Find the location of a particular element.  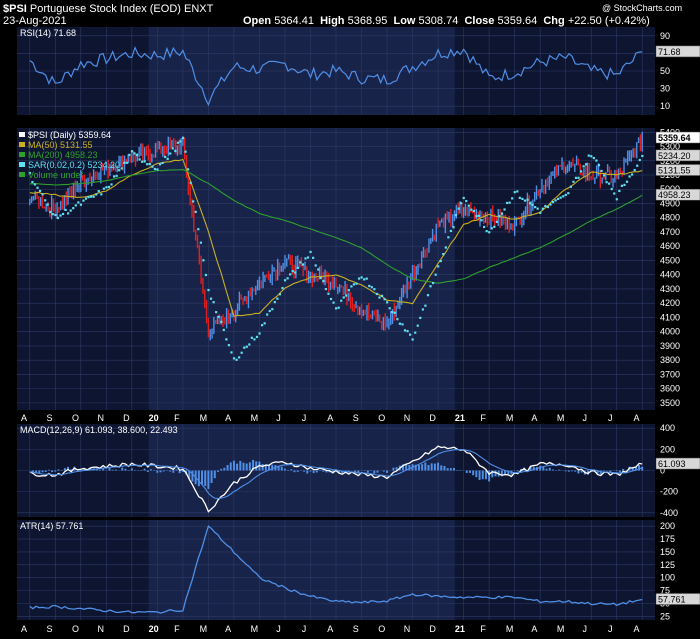

macd-last-label-bg is located at coordinates (677, 463).